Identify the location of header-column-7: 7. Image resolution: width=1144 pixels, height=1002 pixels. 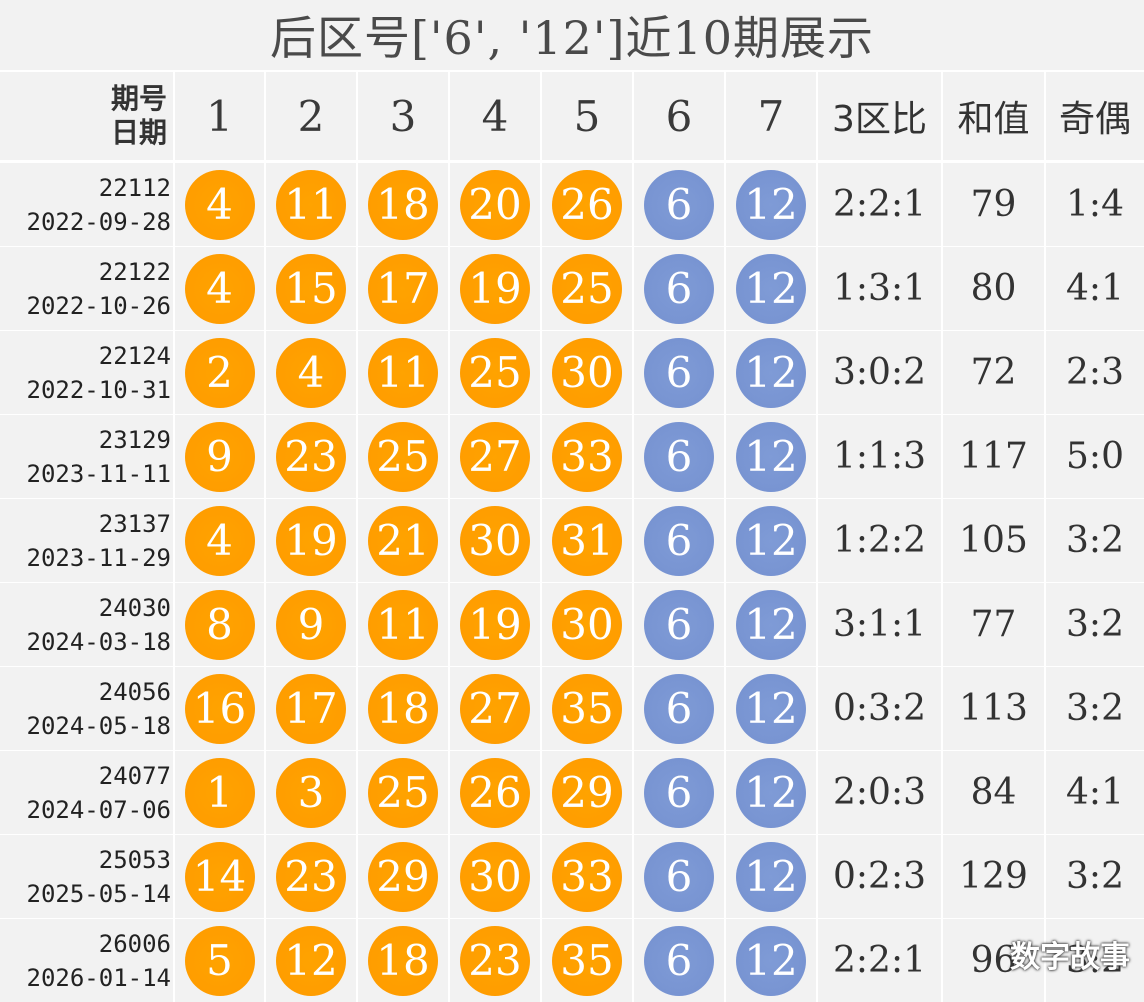
(771, 116).